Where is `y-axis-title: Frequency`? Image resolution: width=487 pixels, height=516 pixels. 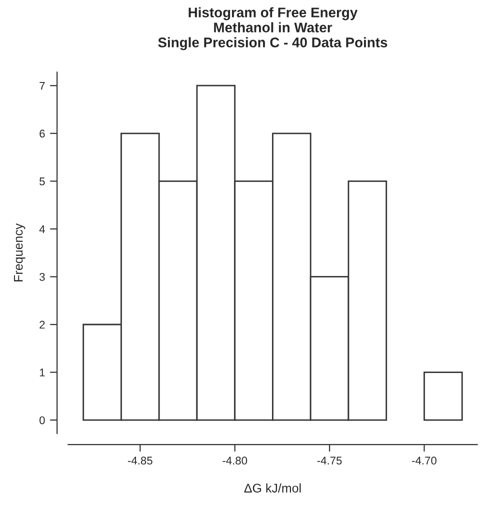
y-axis-title: Frequency is located at coordinates (20, 252).